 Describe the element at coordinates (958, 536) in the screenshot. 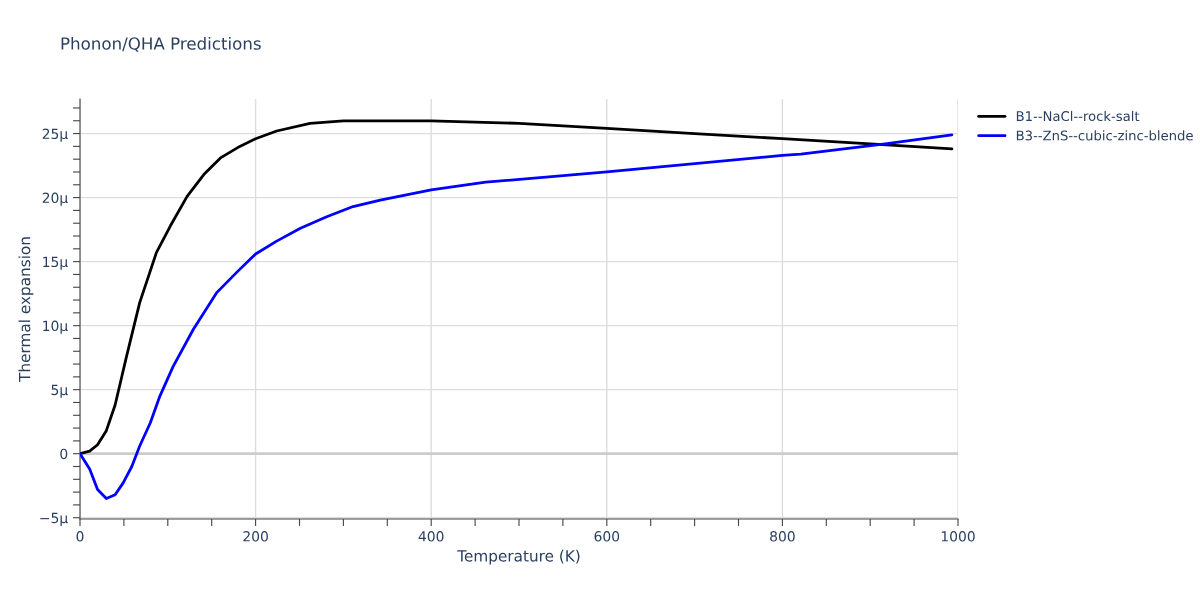

I see `x-tick-label: 1000` at that location.